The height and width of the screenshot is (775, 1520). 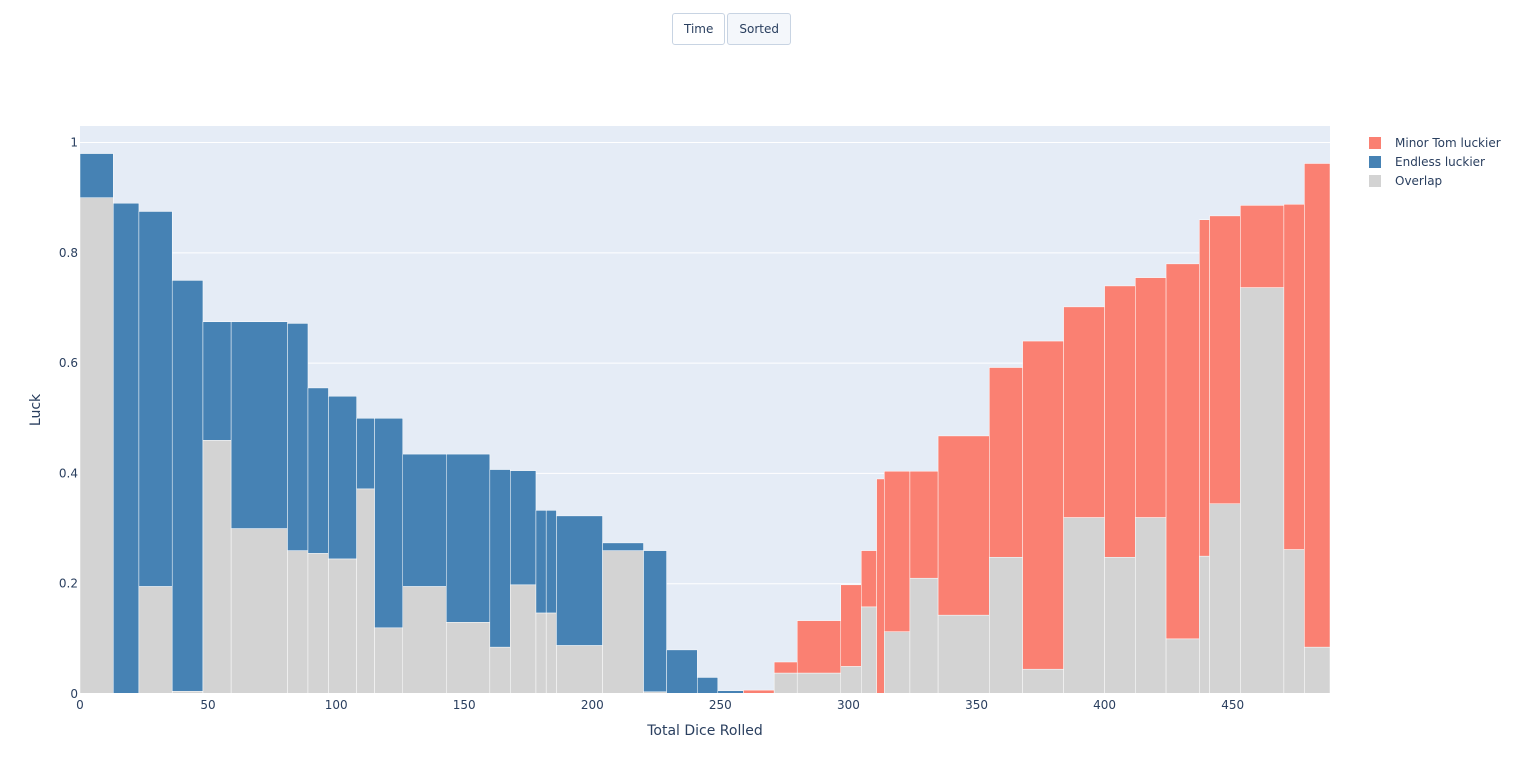 I want to click on legend-item-minor: Minor Tom luckier, so click(x=1435, y=142).